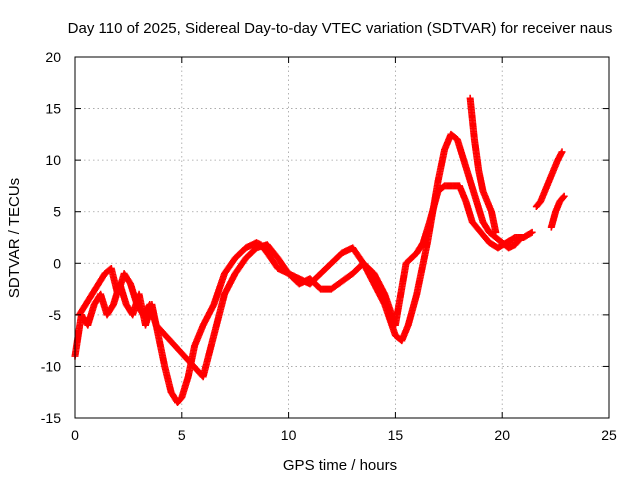 The height and width of the screenshot is (480, 640). What do you see at coordinates (549, 179) in the screenshot?
I see `series-track-d` at bounding box center [549, 179].